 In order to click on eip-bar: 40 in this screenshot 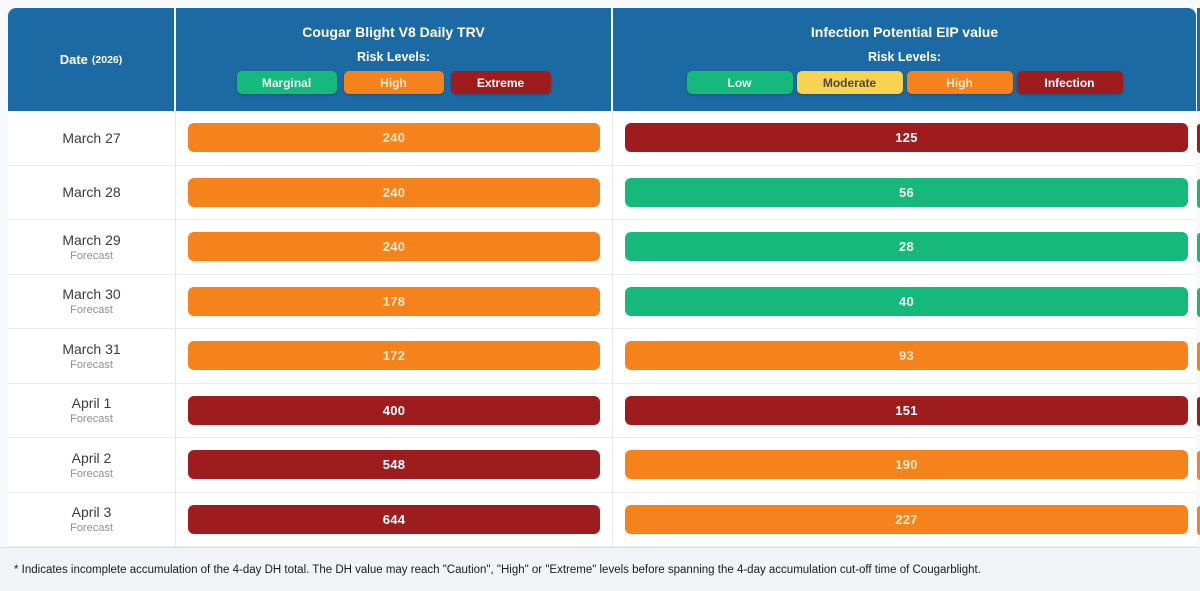, I will do `click(906, 301)`.